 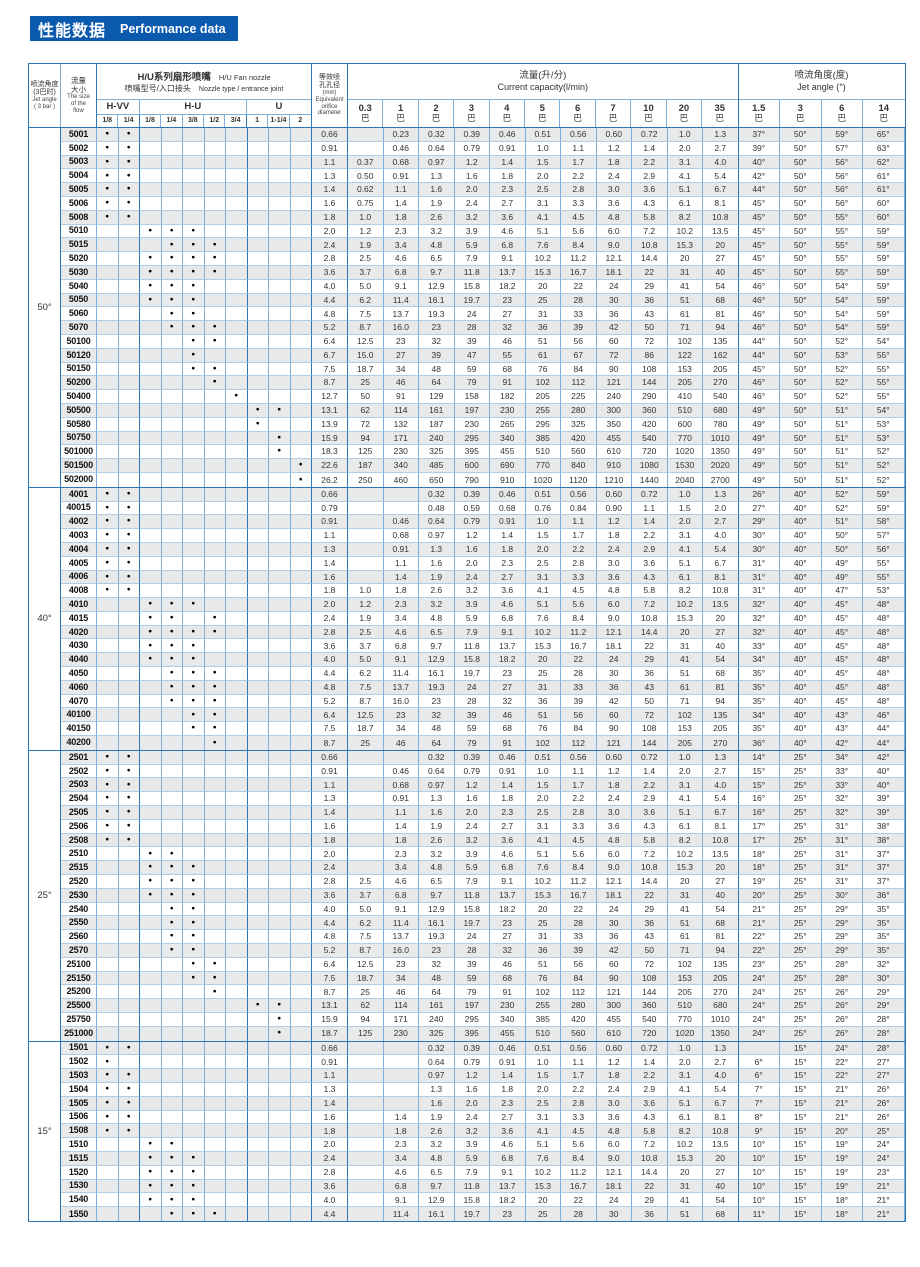 What do you see at coordinates (614, 1020) in the screenshot?
I see `flow-value: 455` at bounding box center [614, 1020].